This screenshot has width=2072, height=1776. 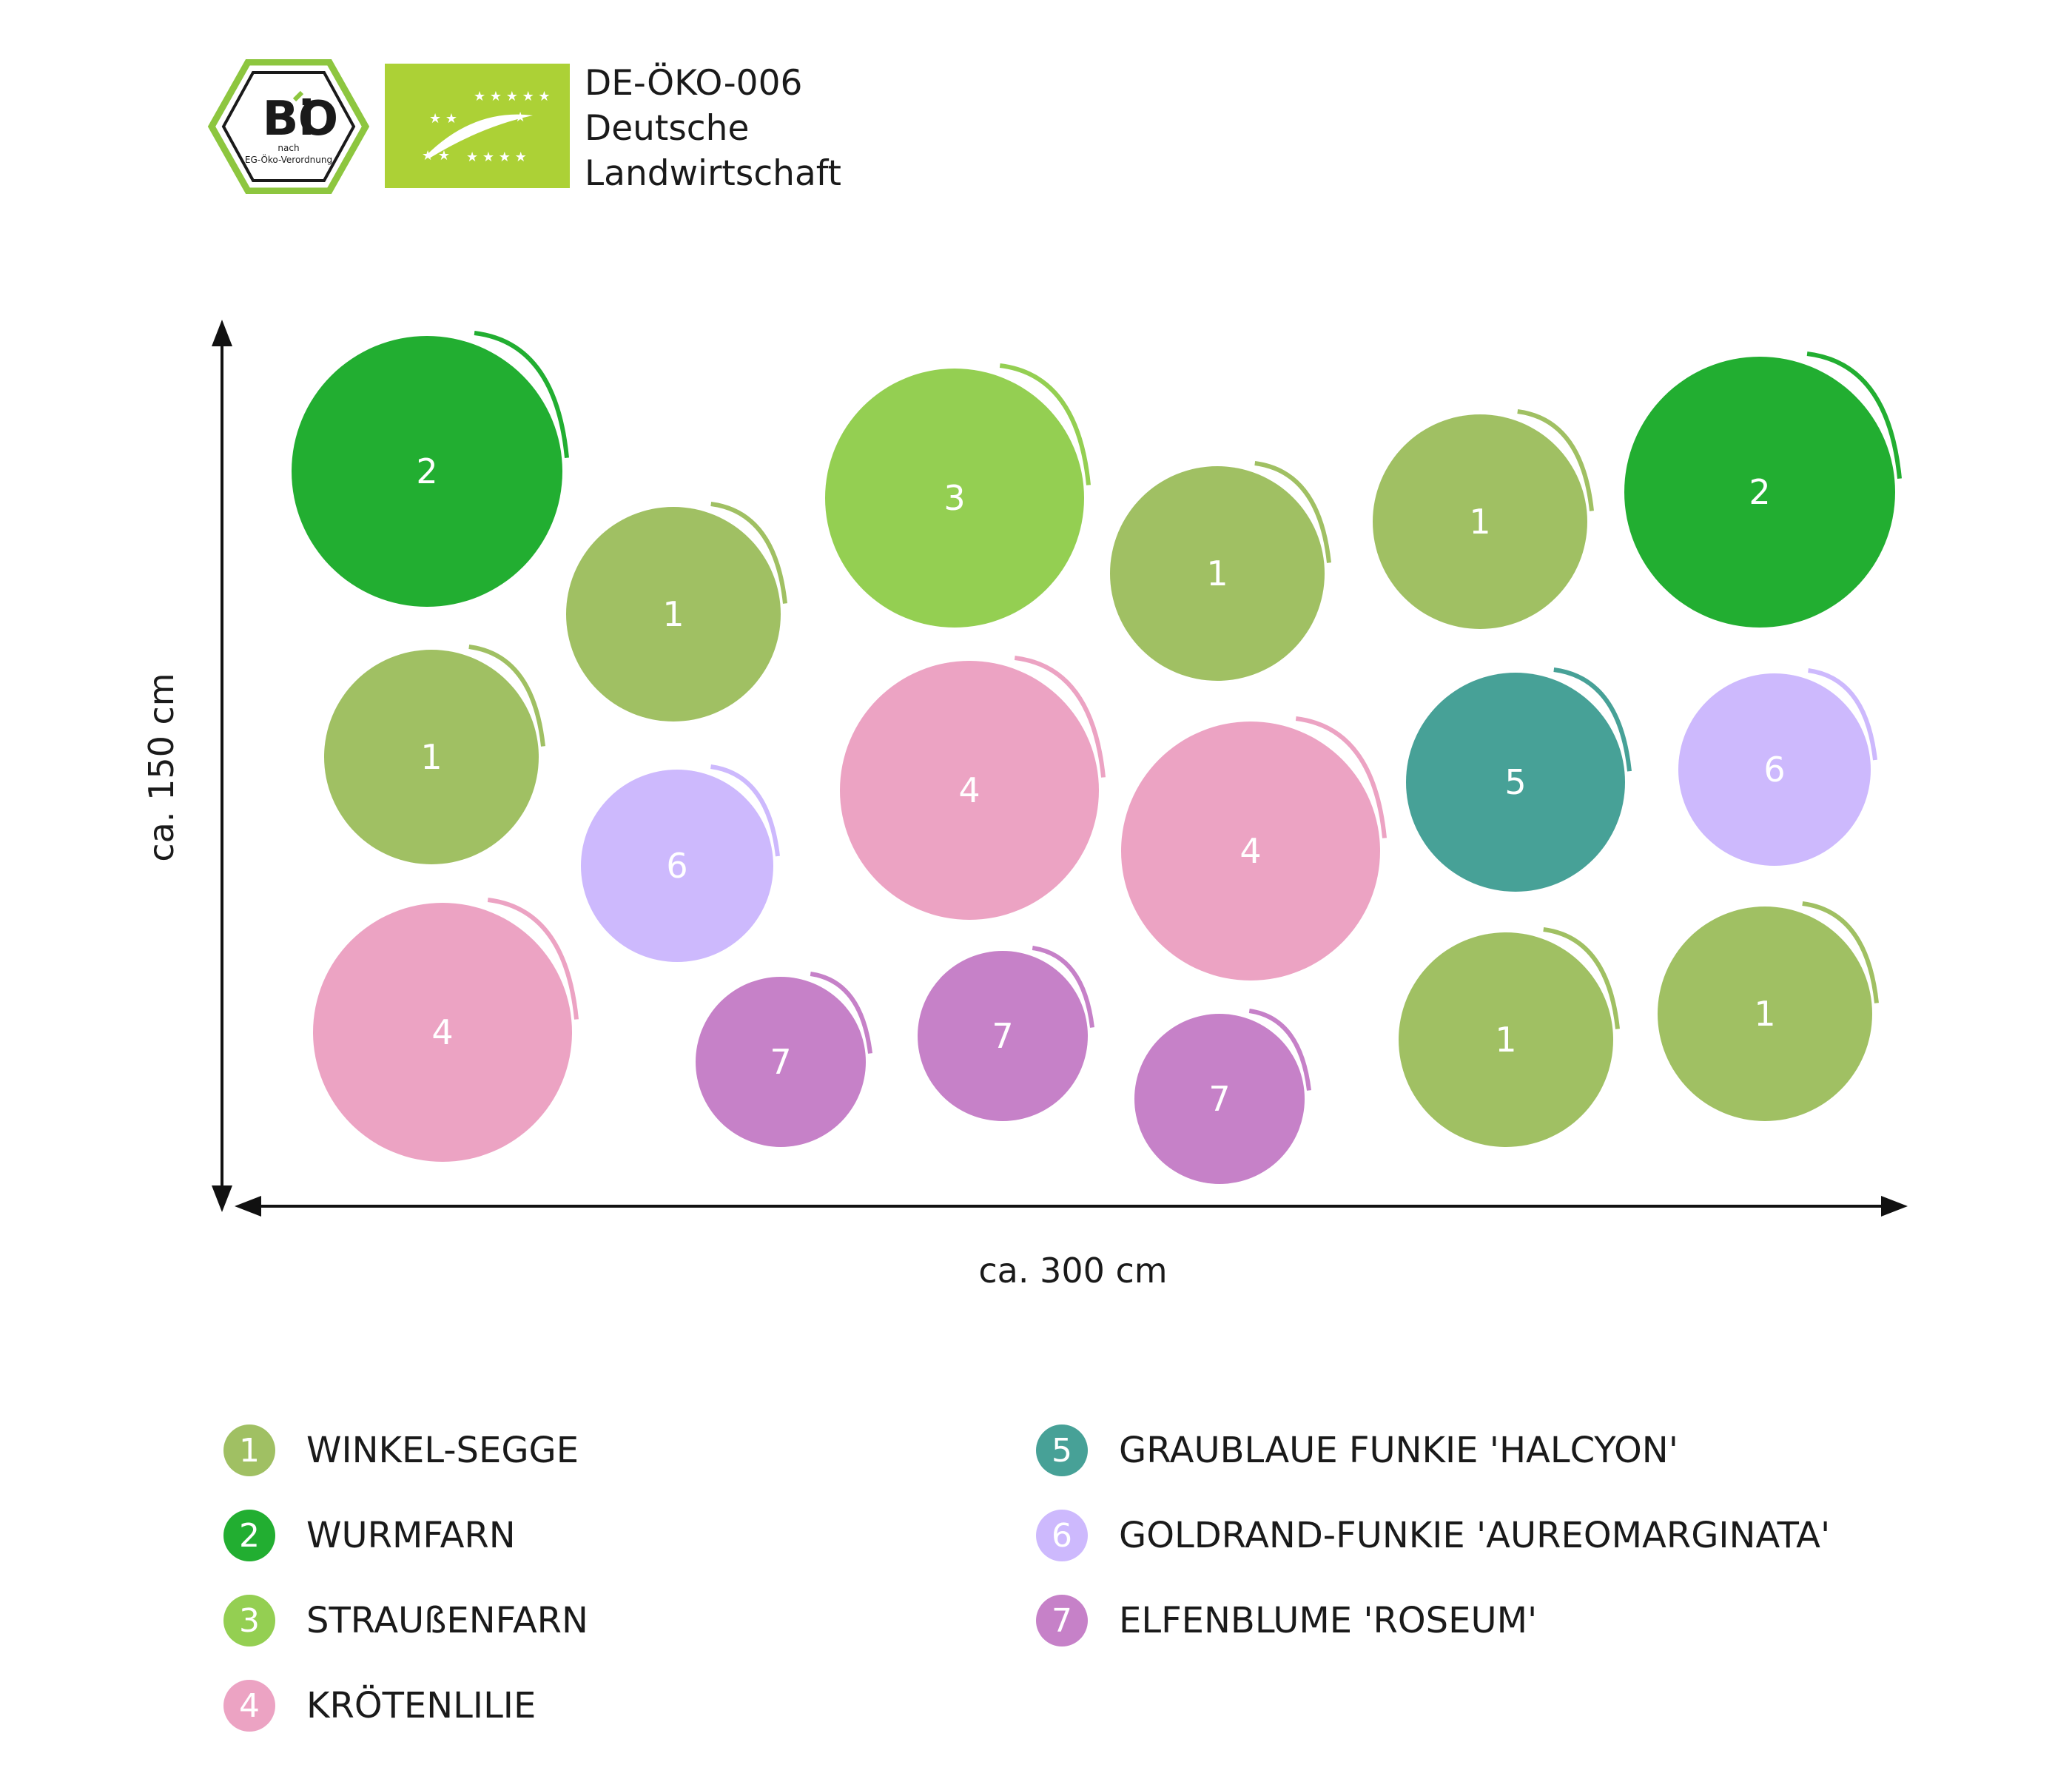 I want to click on svg-text: O, so click(x=318, y=119).